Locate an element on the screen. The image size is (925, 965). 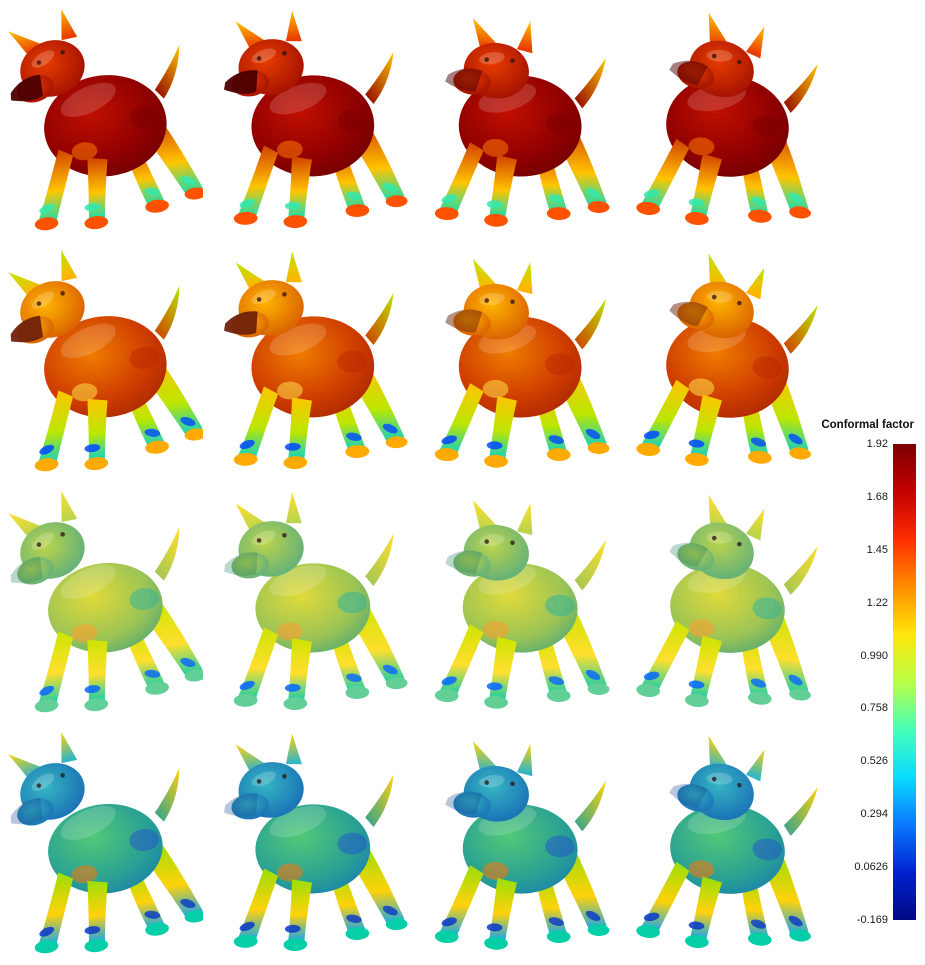
colorbar-tick-label: 1.45 is located at coordinates (877, 549).